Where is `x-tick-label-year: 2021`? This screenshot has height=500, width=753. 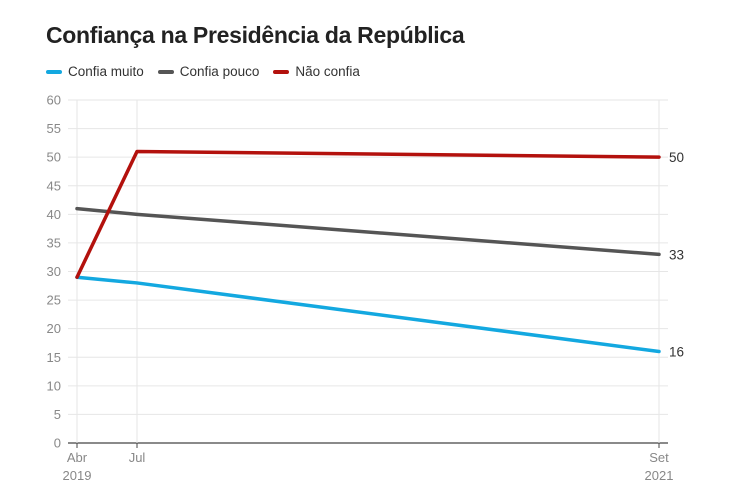
x-tick-label-year: 2021 is located at coordinates (659, 475).